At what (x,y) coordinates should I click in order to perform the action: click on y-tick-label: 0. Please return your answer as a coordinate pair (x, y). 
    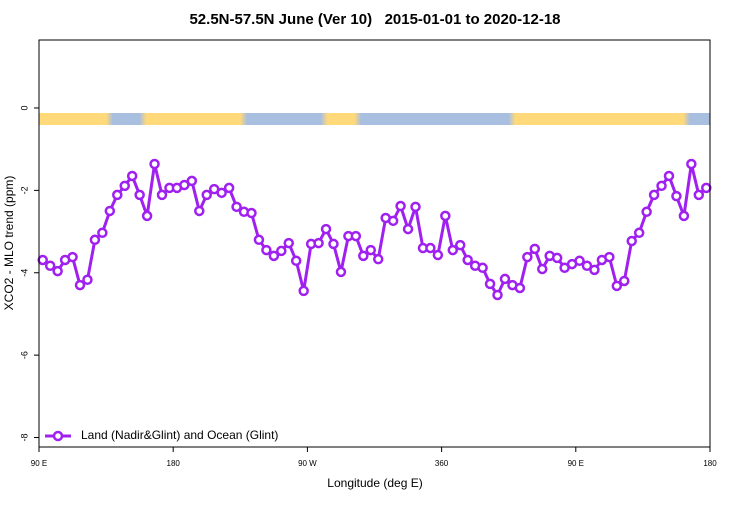
    Looking at the image, I should click on (24, 107).